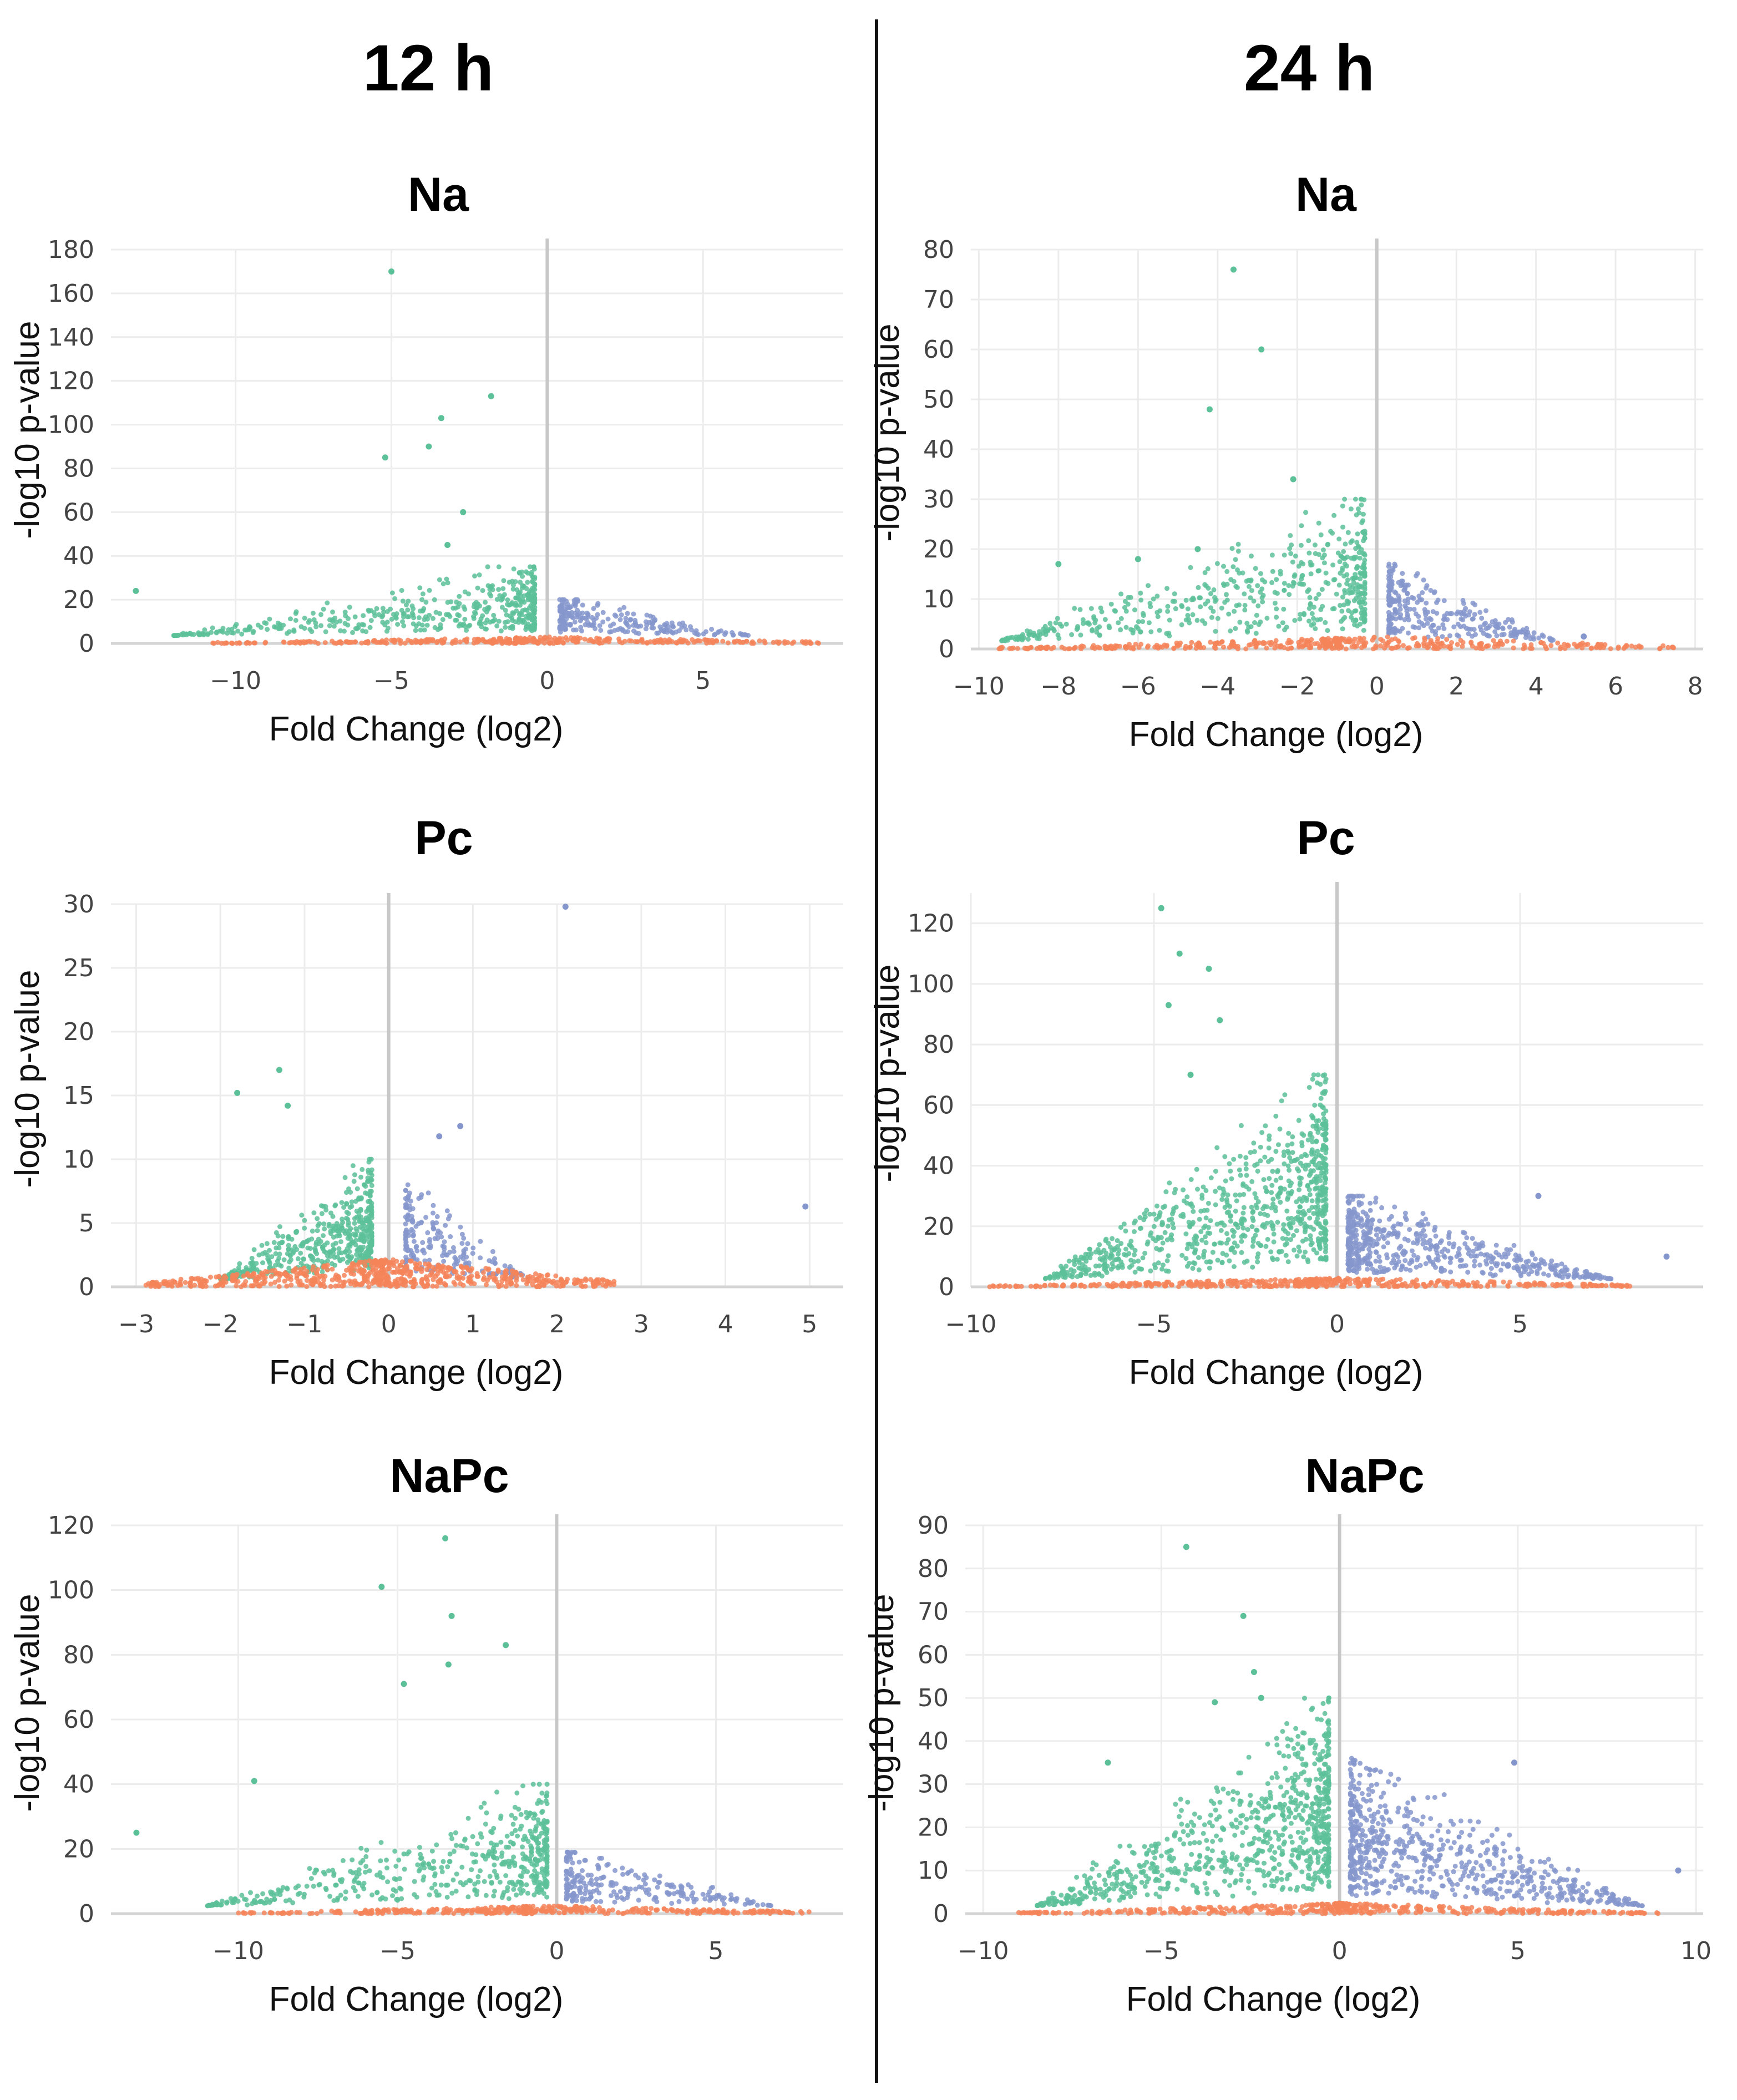  Describe the element at coordinates (389, 1324) in the screenshot. I see `x-tick-label: 0` at that location.